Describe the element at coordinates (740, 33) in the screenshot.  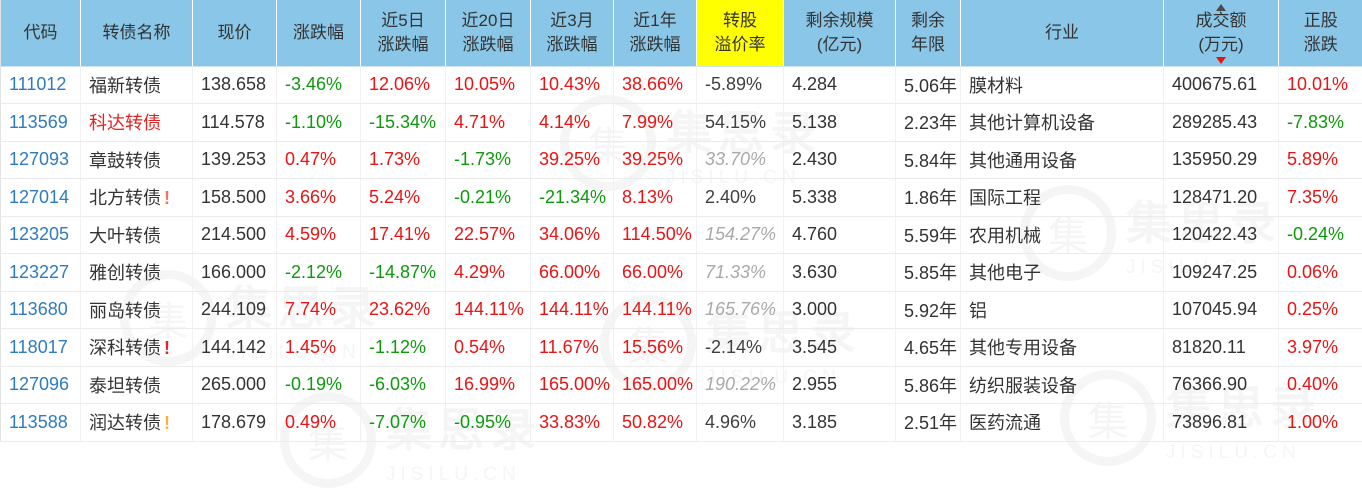
I see `column-header-premium: 转股溢价率` at that location.